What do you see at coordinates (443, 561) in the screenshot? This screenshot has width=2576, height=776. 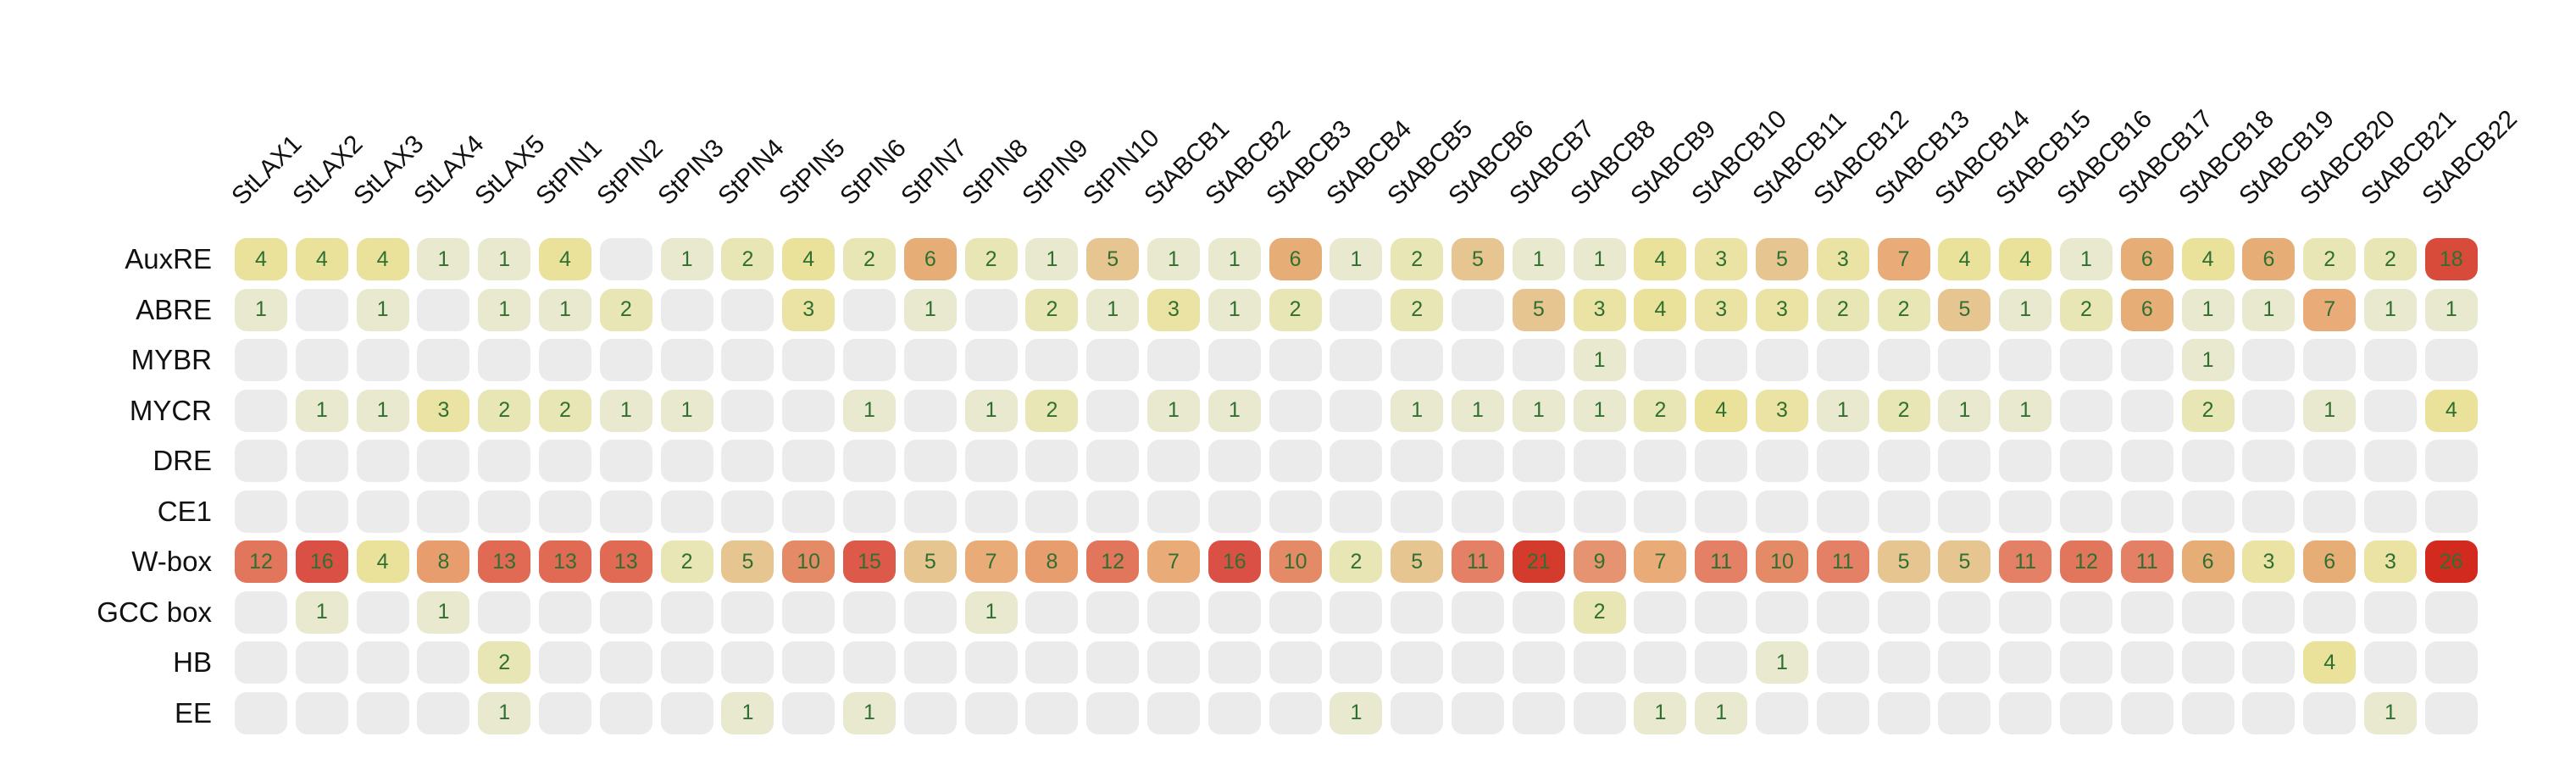 I see `heatmap-cell: 8` at bounding box center [443, 561].